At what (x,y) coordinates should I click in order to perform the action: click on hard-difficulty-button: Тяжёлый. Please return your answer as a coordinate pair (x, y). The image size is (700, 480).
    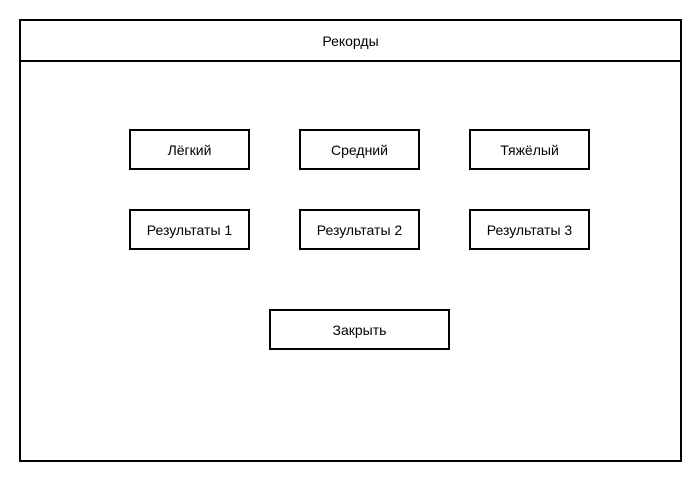
    Looking at the image, I should click on (529, 149).